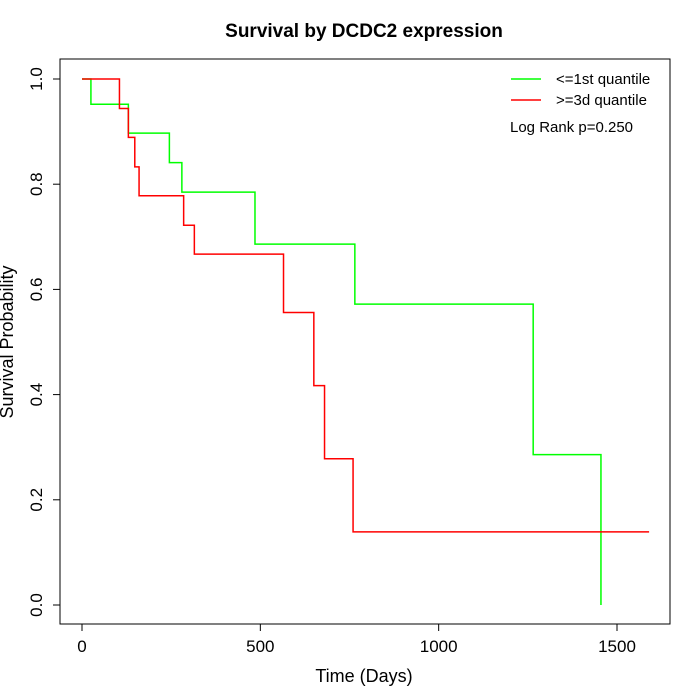 The height and width of the screenshot is (700, 700). What do you see at coordinates (36, 500) in the screenshot?
I see `y-tick-label: 0.2` at bounding box center [36, 500].